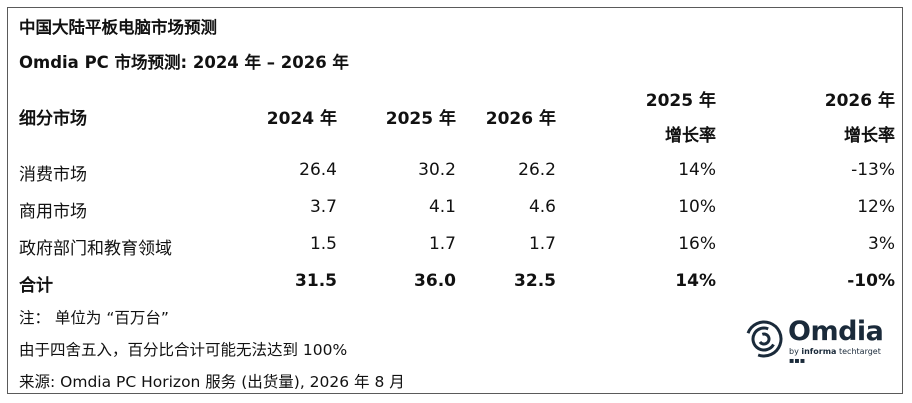 This screenshot has height=403, width=912. I want to click on logo-wordmark: Omdia, so click(836, 331).